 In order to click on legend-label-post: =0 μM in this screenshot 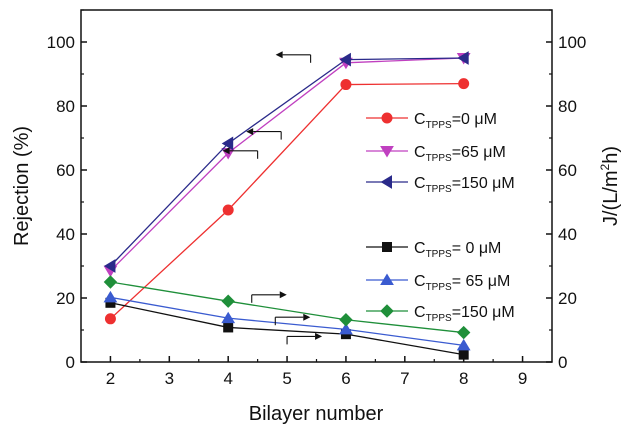, I will do `click(474, 119)`.